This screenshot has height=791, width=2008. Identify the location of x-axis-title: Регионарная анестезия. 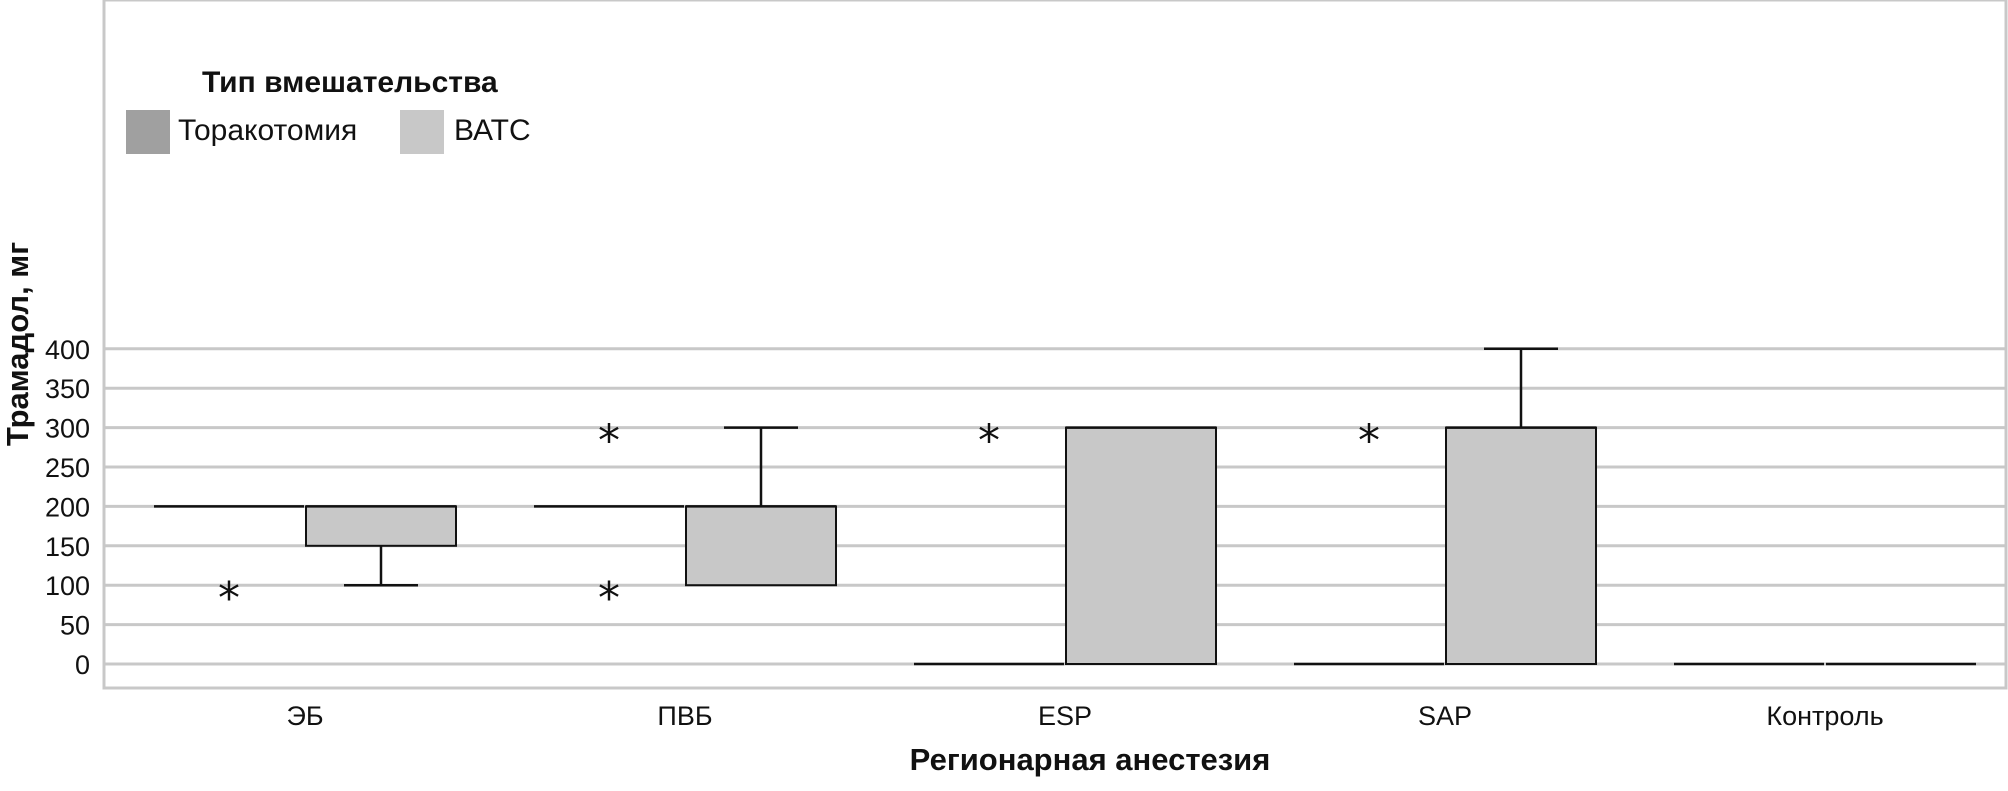
(1090, 759).